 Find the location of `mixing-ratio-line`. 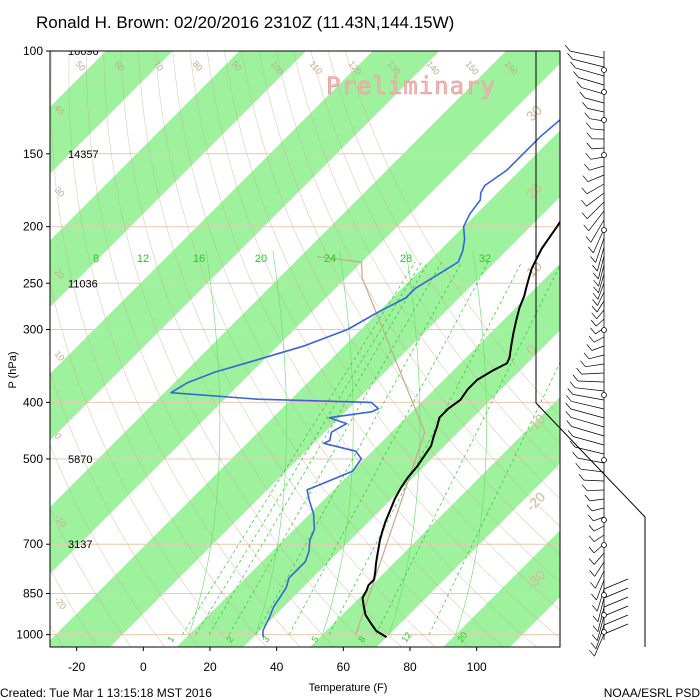

mixing-ratio-line is located at coordinates (425, 448).